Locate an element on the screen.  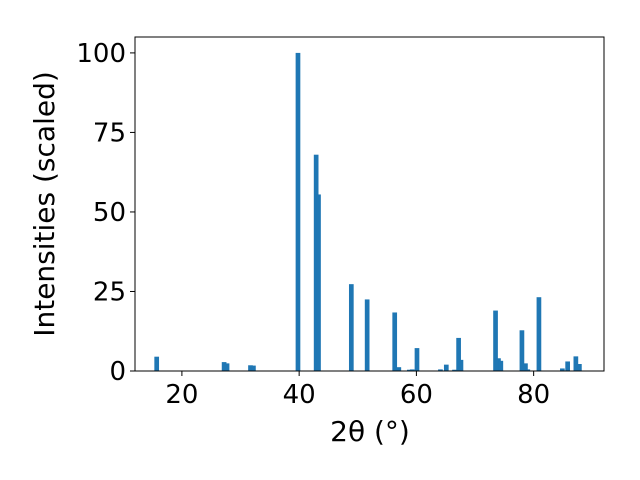
y-tick-label: 25 is located at coordinates (109, 292).